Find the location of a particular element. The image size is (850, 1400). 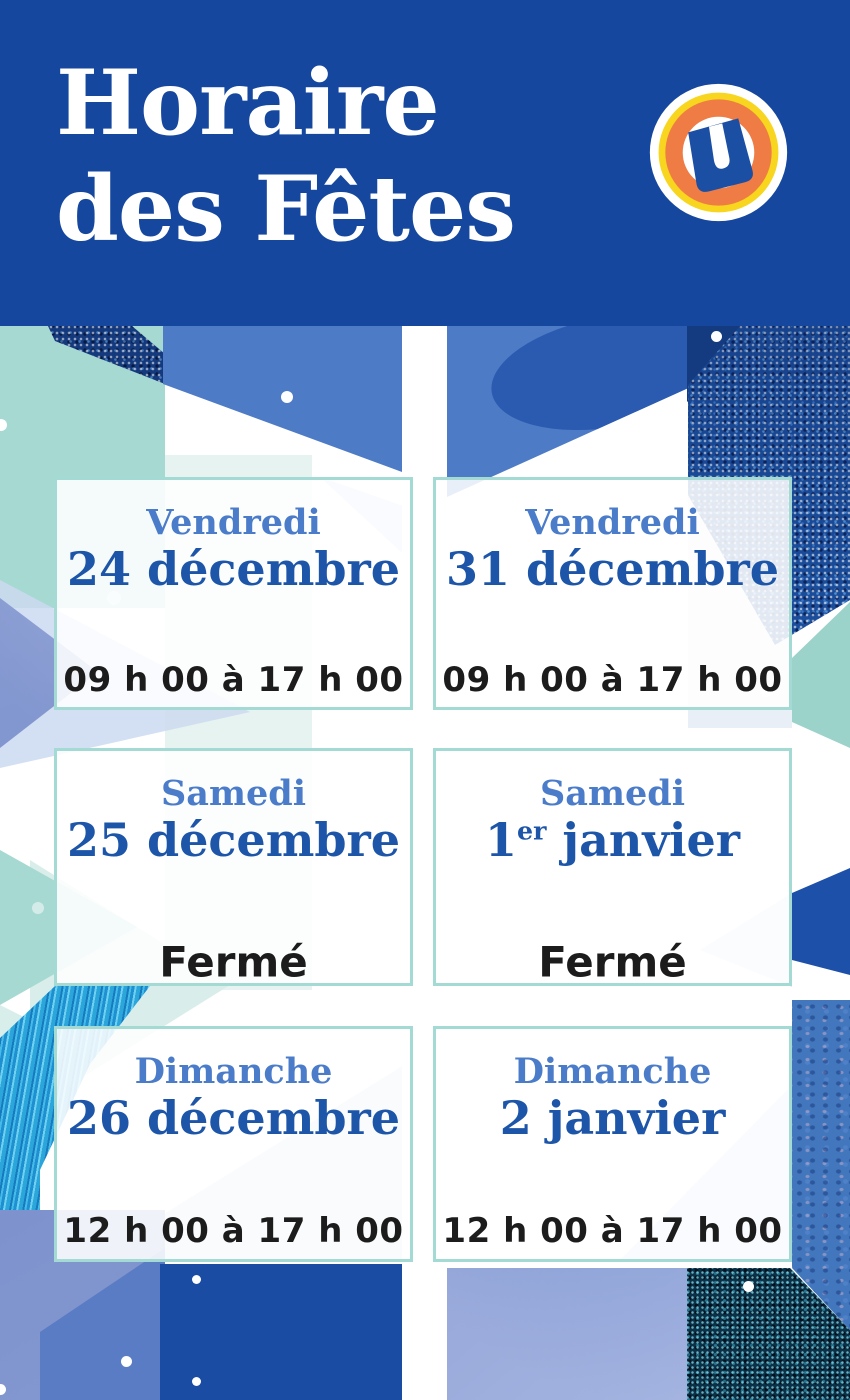

schedule-card: Samedi 1er janvier Fermé is located at coordinates (612, 867).